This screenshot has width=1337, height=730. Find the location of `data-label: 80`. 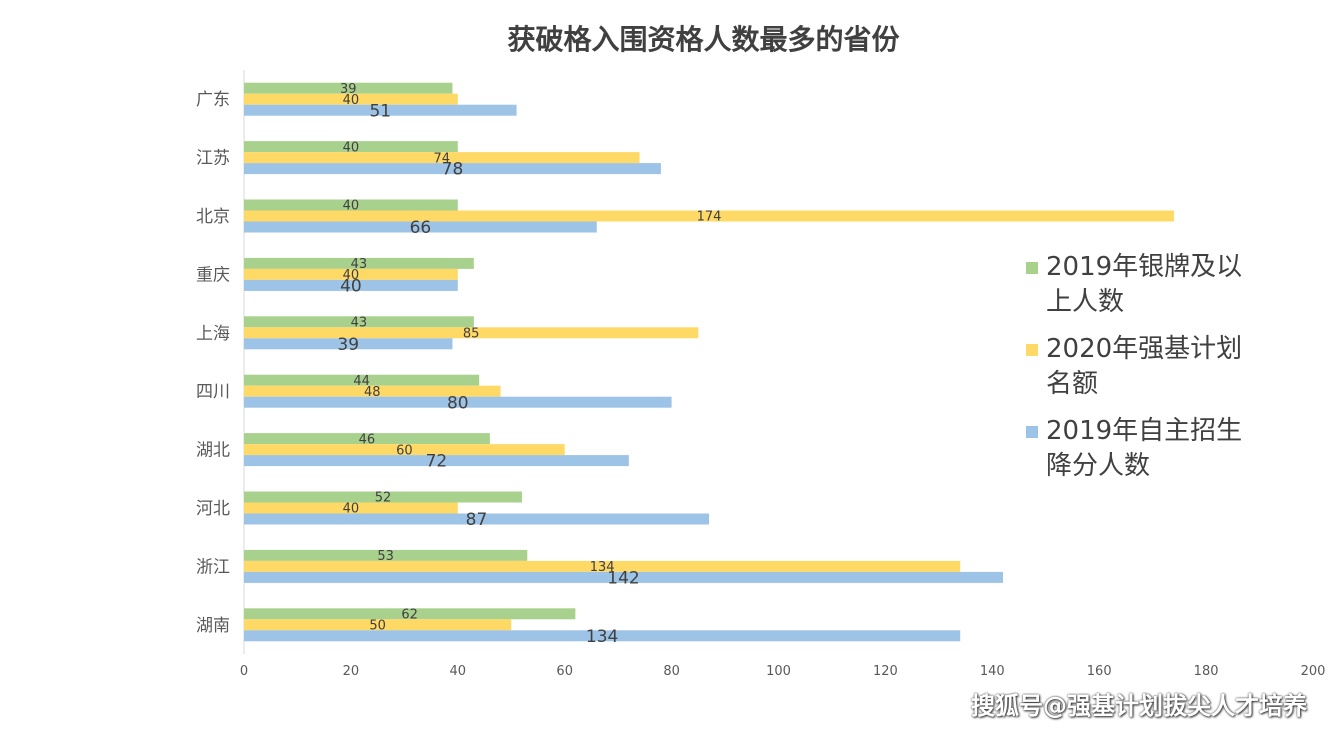

data-label: 80 is located at coordinates (458, 403).